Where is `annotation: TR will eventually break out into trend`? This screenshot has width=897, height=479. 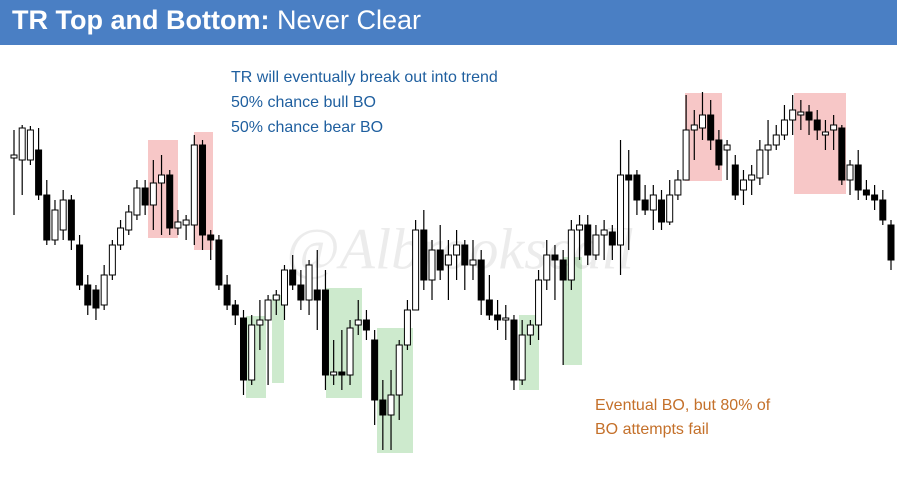 annotation: TR will eventually break out into trend is located at coordinates (364, 77).